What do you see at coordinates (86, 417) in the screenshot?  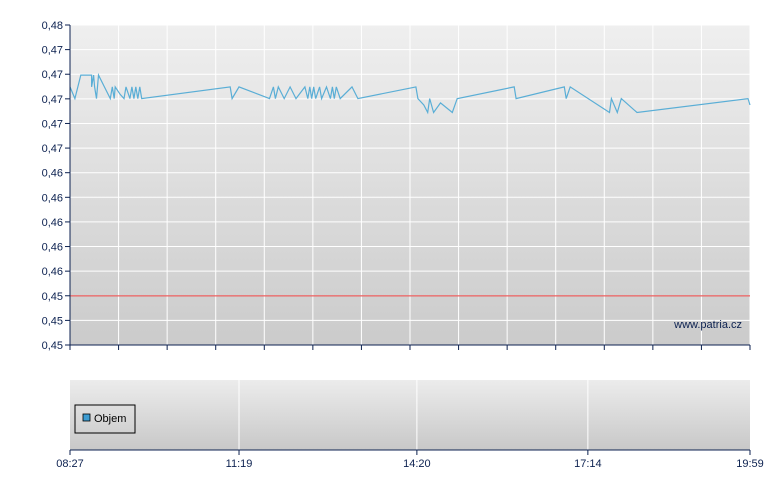 I see `legend-swatch` at bounding box center [86, 417].